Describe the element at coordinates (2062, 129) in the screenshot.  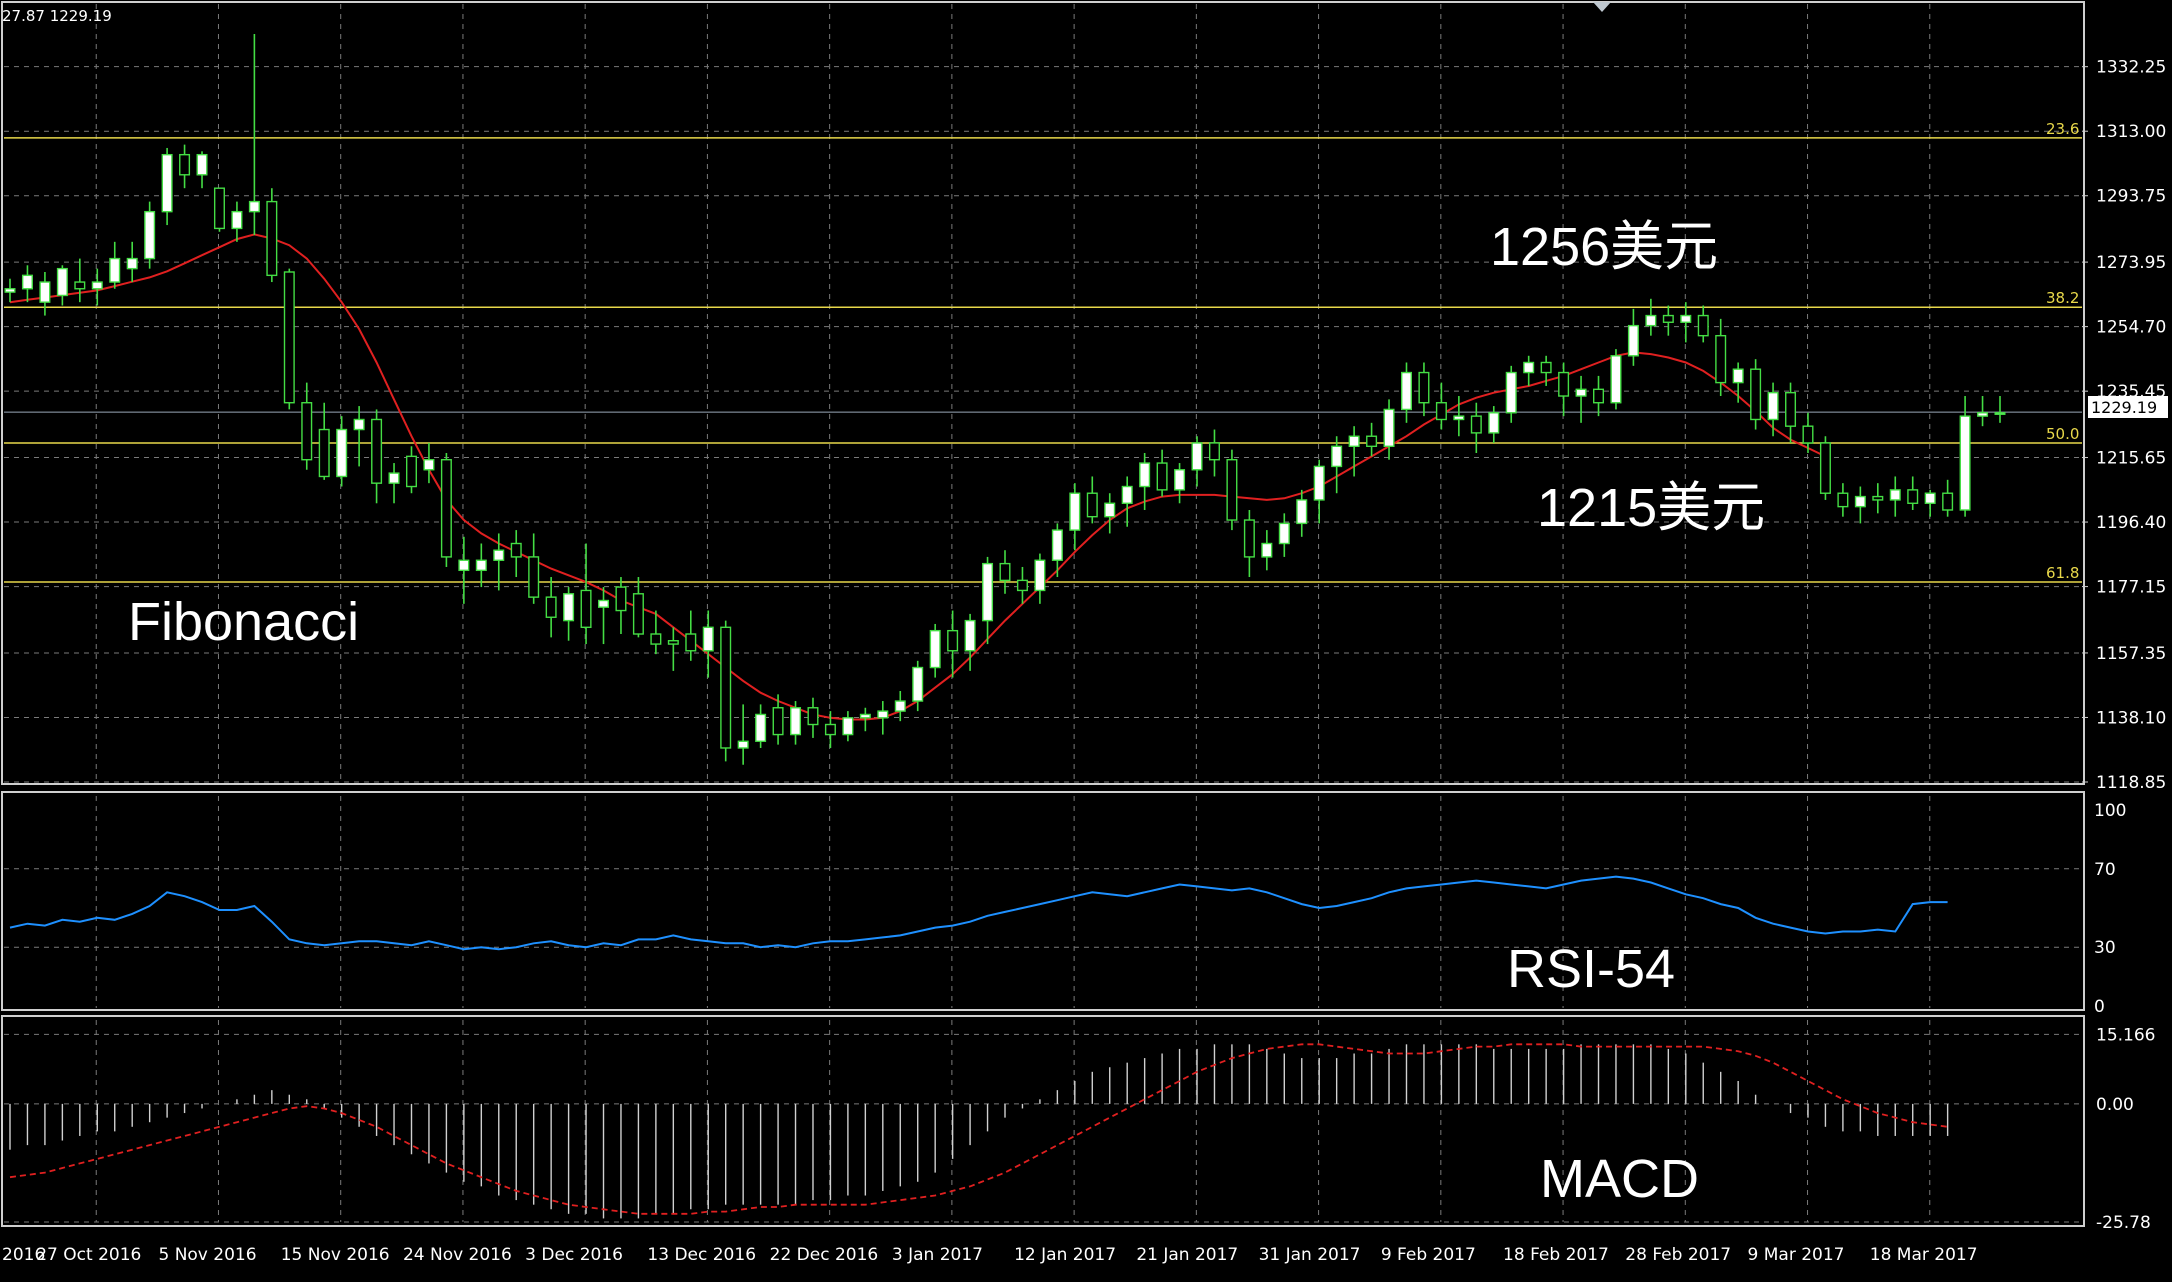
I see `fib-level-label: 23.6` at that location.